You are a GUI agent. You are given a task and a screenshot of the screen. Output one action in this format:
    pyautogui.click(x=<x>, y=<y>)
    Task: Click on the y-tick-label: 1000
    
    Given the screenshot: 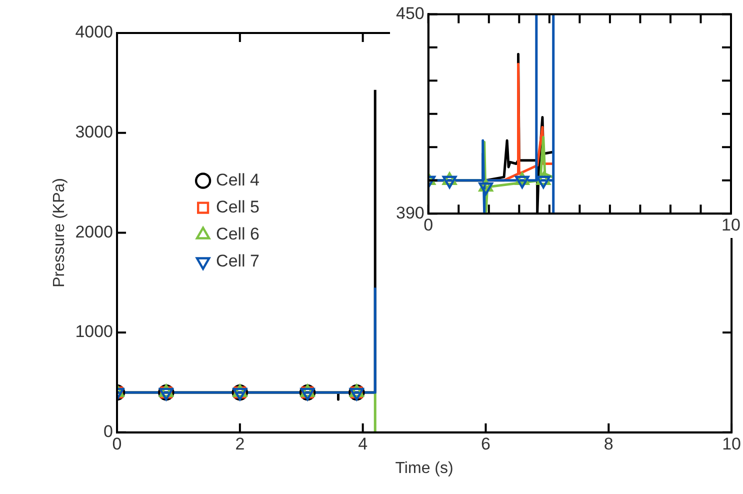 What is the action you would take?
    pyautogui.click(x=94, y=332)
    